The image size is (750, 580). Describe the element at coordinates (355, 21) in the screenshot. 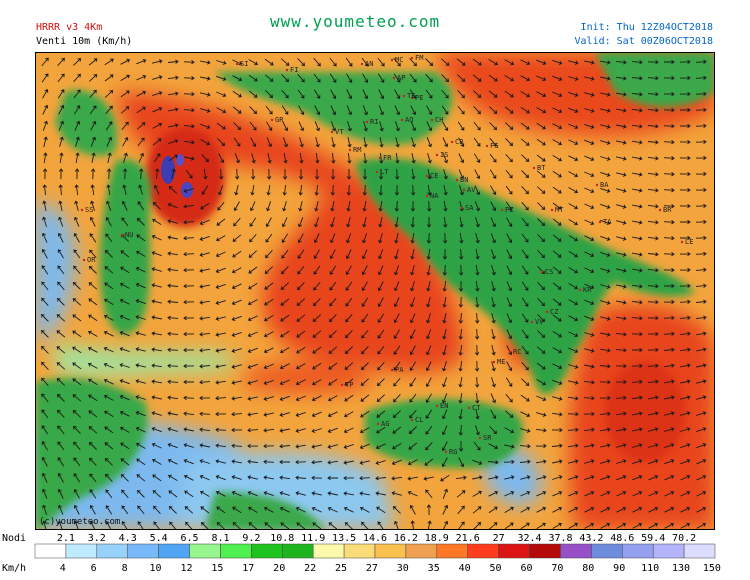

I see `website-title: www.youmeteo.com` at that location.